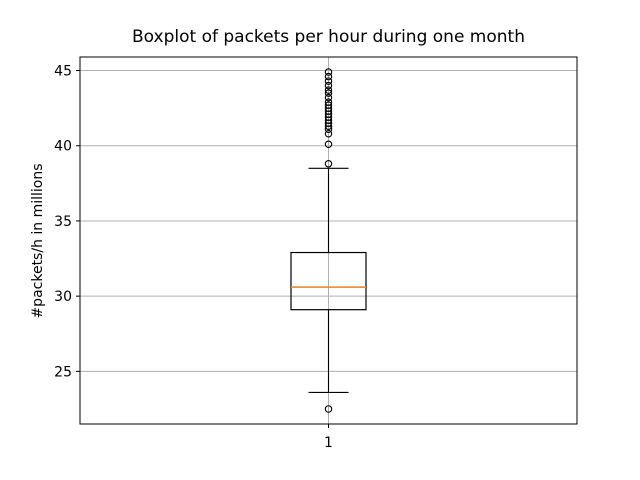 This screenshot has width=640, height=480. What do you see at coordinates (63, 72) in the screenshot?
I see `y-tick-label: 45` at bounding box center [63, 72].